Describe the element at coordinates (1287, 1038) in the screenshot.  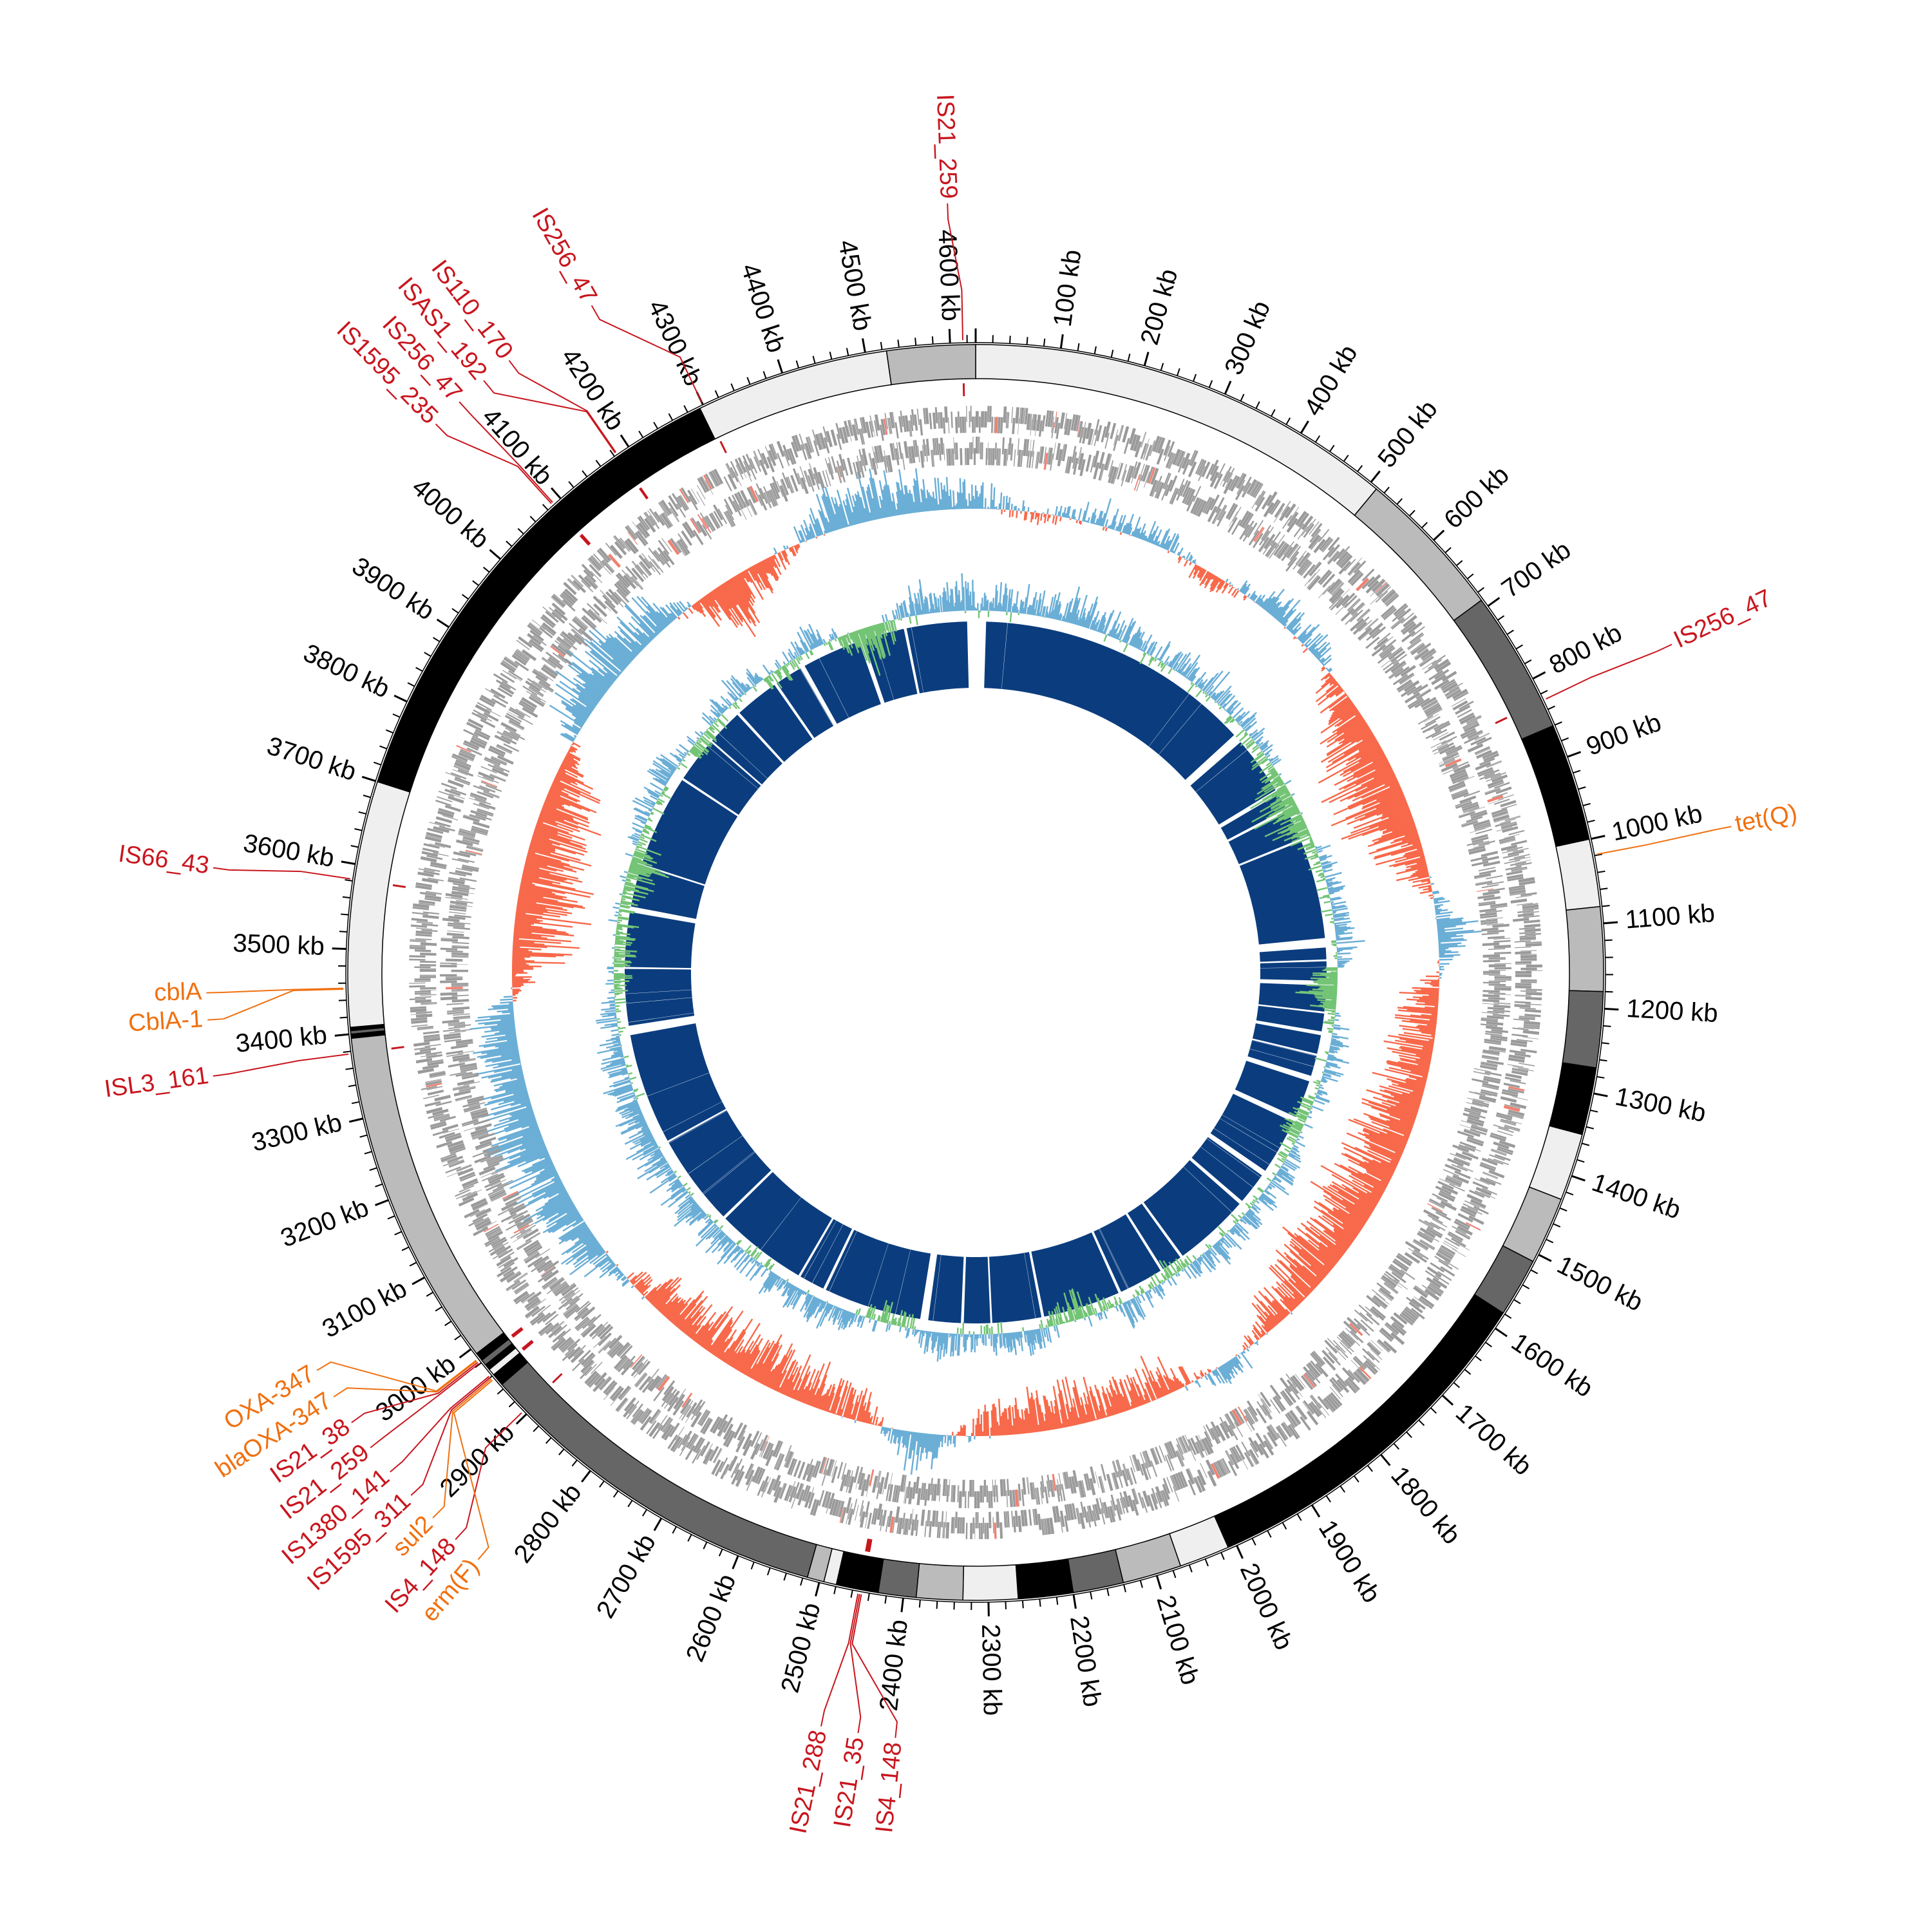
I see `inner-gene-block` at that location.